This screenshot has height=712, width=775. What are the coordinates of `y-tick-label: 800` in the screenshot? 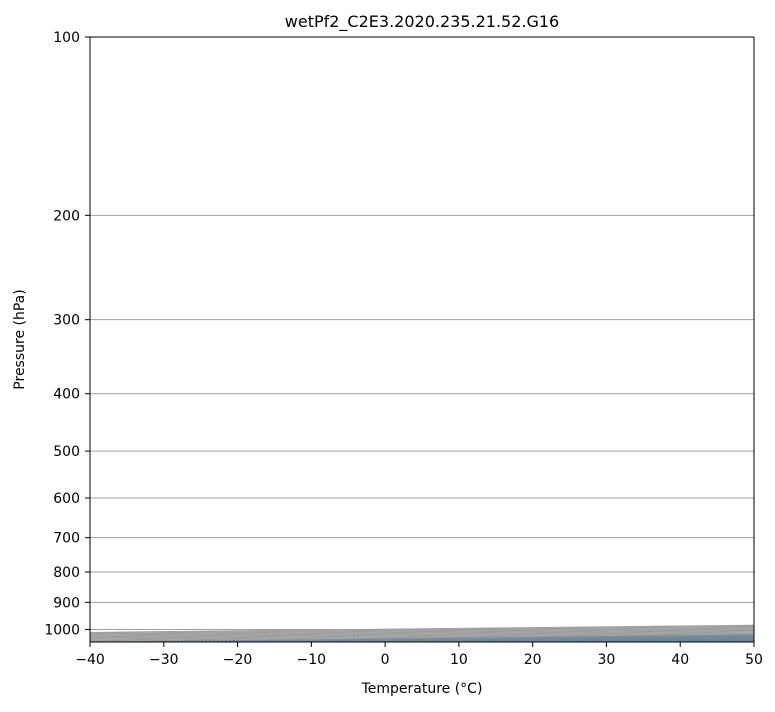 It's located at (66, 573).